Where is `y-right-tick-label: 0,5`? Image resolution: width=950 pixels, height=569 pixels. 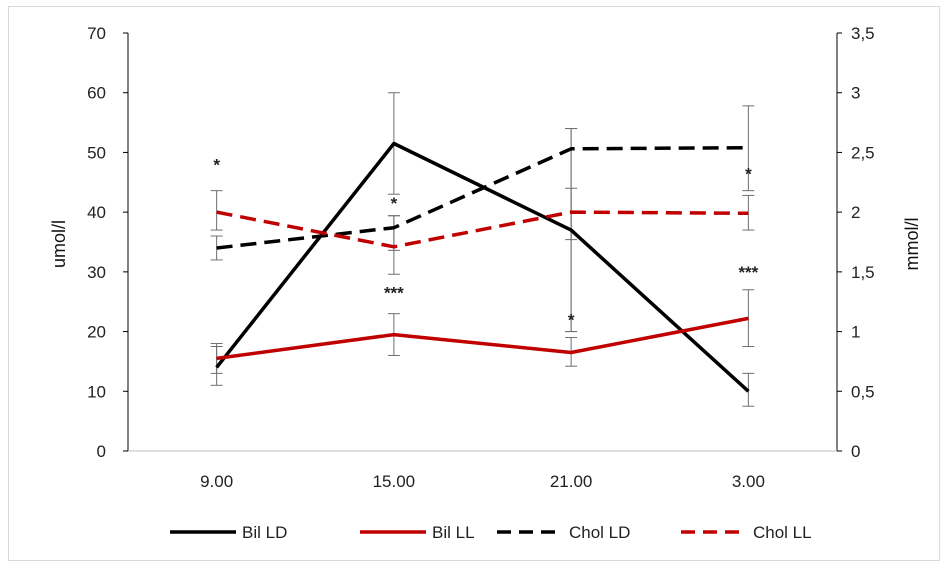
y-right-tick-label: 0,5 is located at coordinates (863, 391).